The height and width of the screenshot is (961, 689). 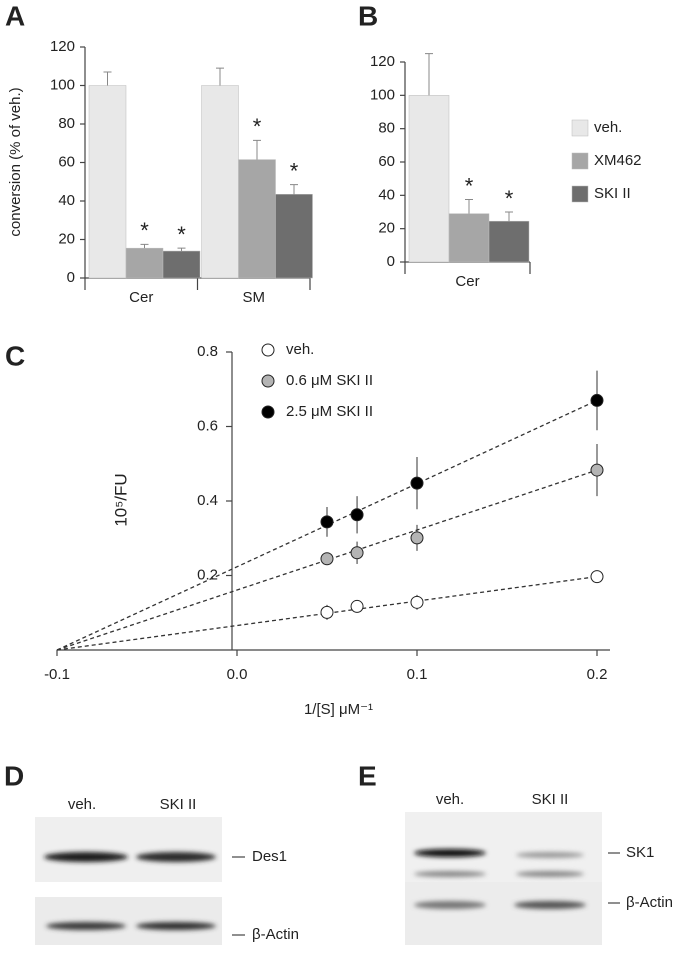 What do you see at coordinates (207, 574) in the screenshot?
I see `y-tick-label: 0.2` at bounding box center [207, 574].